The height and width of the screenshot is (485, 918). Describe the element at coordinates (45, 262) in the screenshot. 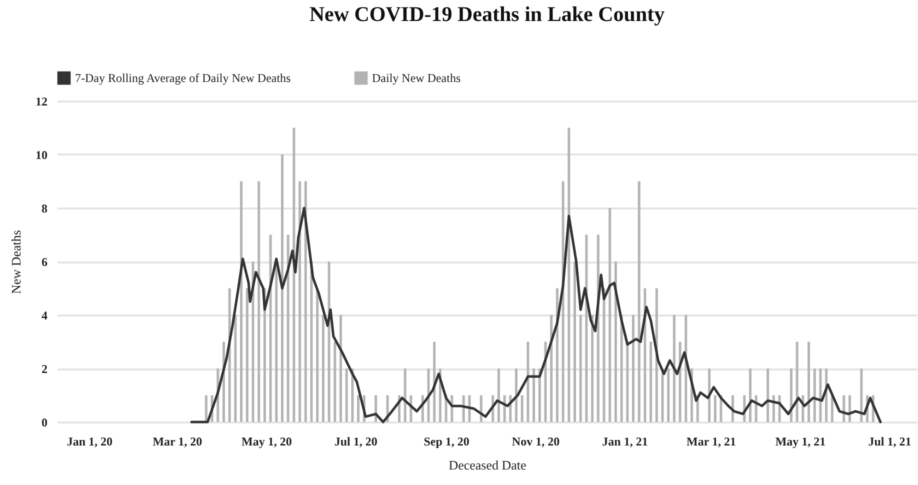

I see `y-tick-label: 6` at that location.